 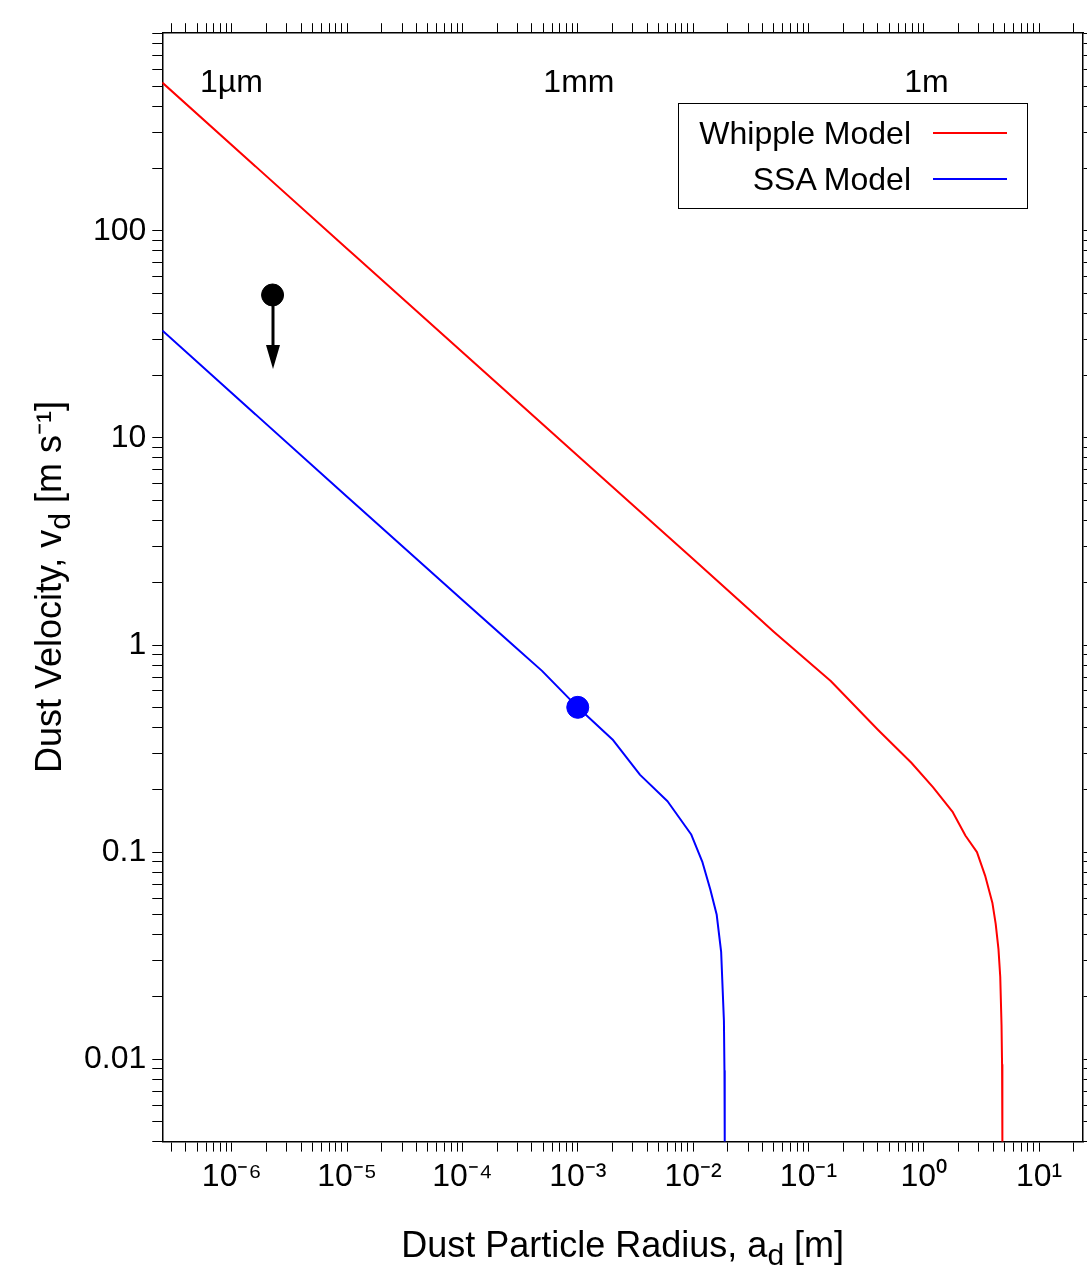 What do you see at coordinates (805, 133) in the screenshot?
I see `legend-label: Whipple Model` at bounding box center [805, 133].